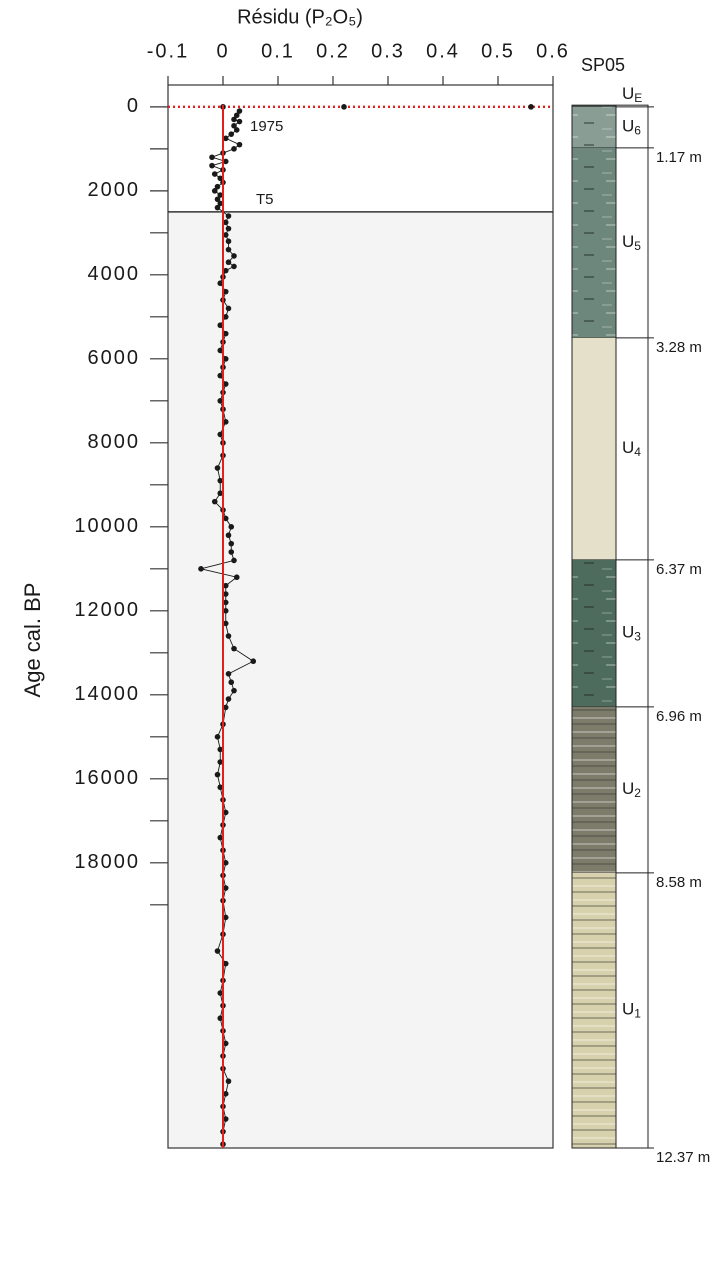 Image resolution: width=725 pixels, height=1264 pixels. Describe the element at coordinates (265, 199) in the screenshot. I see `reference-label: T5` at that location.